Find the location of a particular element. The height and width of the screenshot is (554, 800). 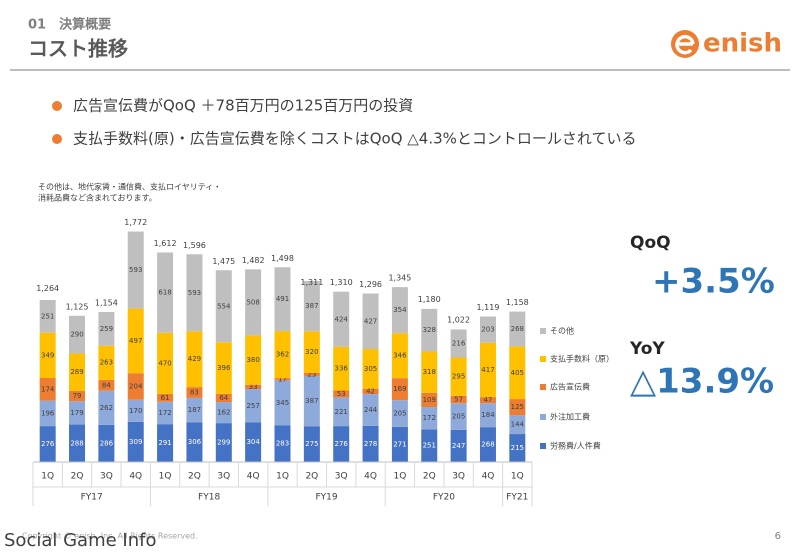

segment-label: 64 is located at coordinates (223, 398).